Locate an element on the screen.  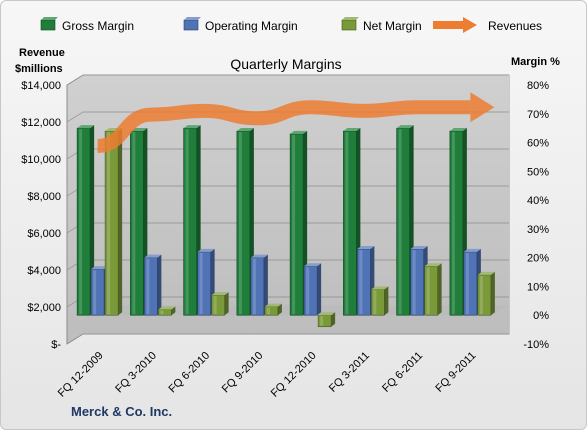
left-tick-label: $12,000 is located at coordinates (41, 123).